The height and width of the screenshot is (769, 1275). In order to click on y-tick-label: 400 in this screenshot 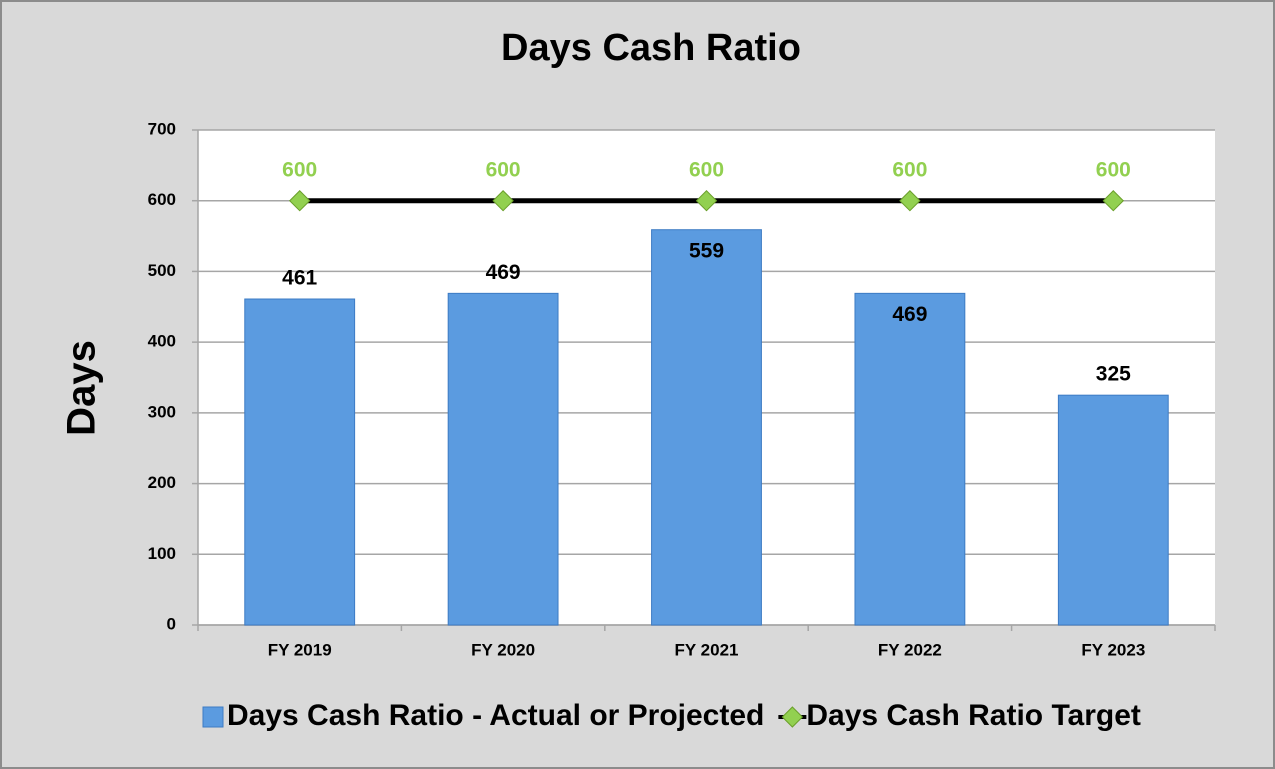, I will do `click(162, 341)`.